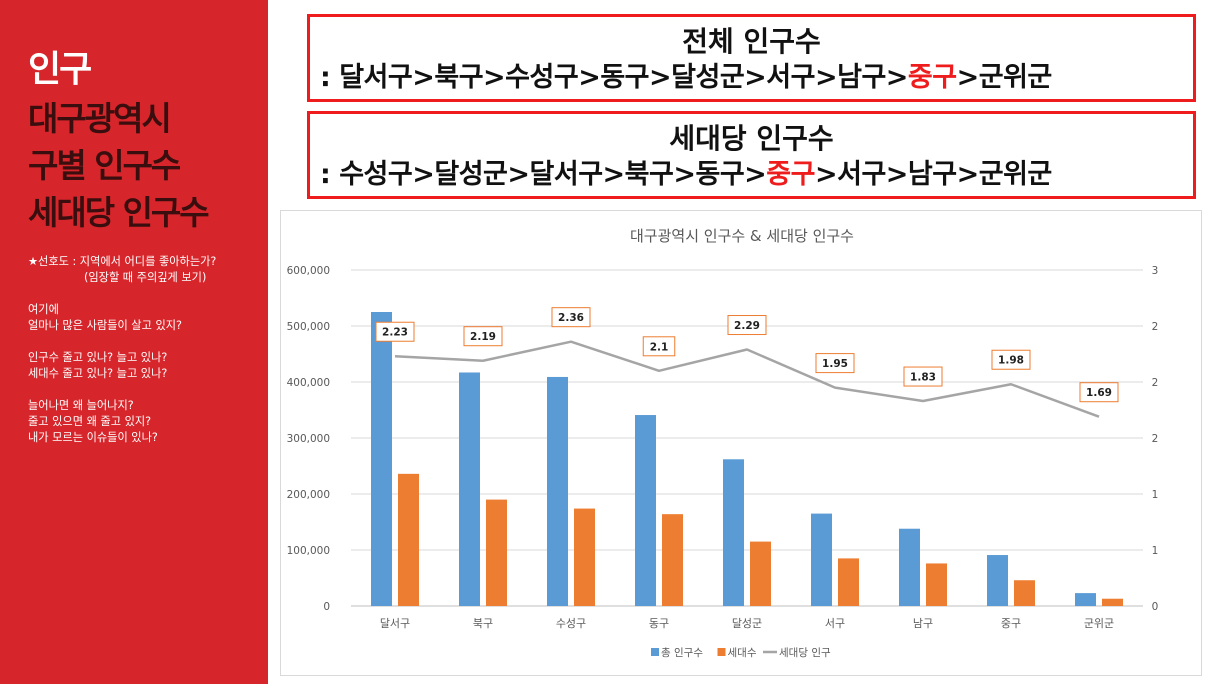 This screenshot has height=684, width=1216. Describe the element at coordinates (1011, 623) in the screenshot. I see `x-tick-label: 중구` at that location.